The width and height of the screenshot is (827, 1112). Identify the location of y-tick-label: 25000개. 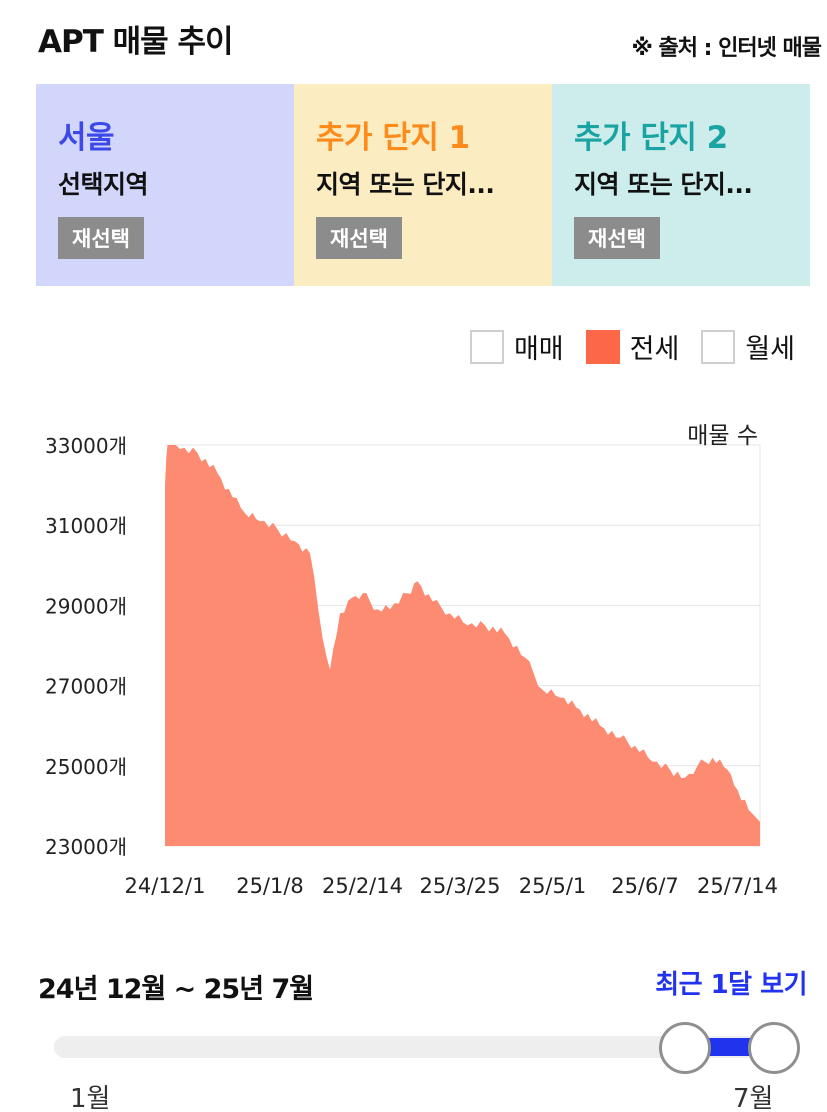
(86, 767).